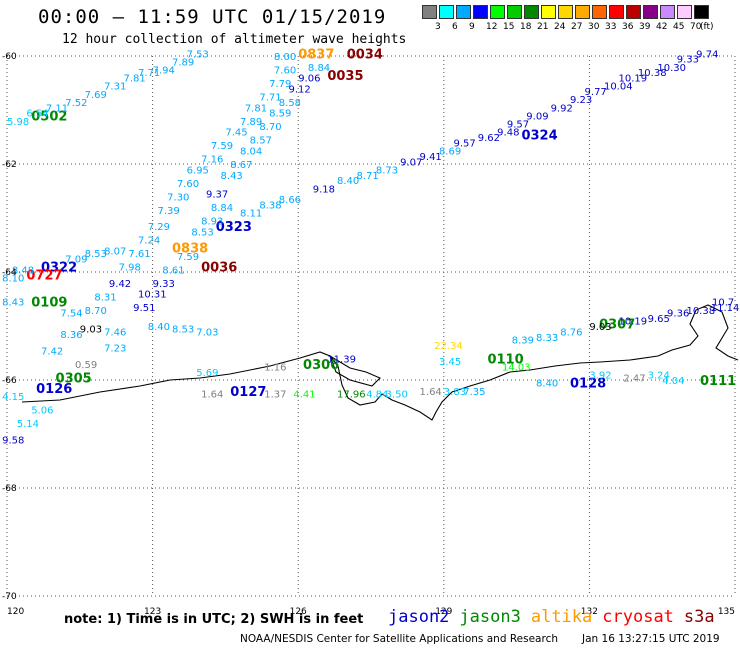  Describe the element at coordinates (537, 116) in the screenshot. I see `wave-height-value: 9.09` at that location.